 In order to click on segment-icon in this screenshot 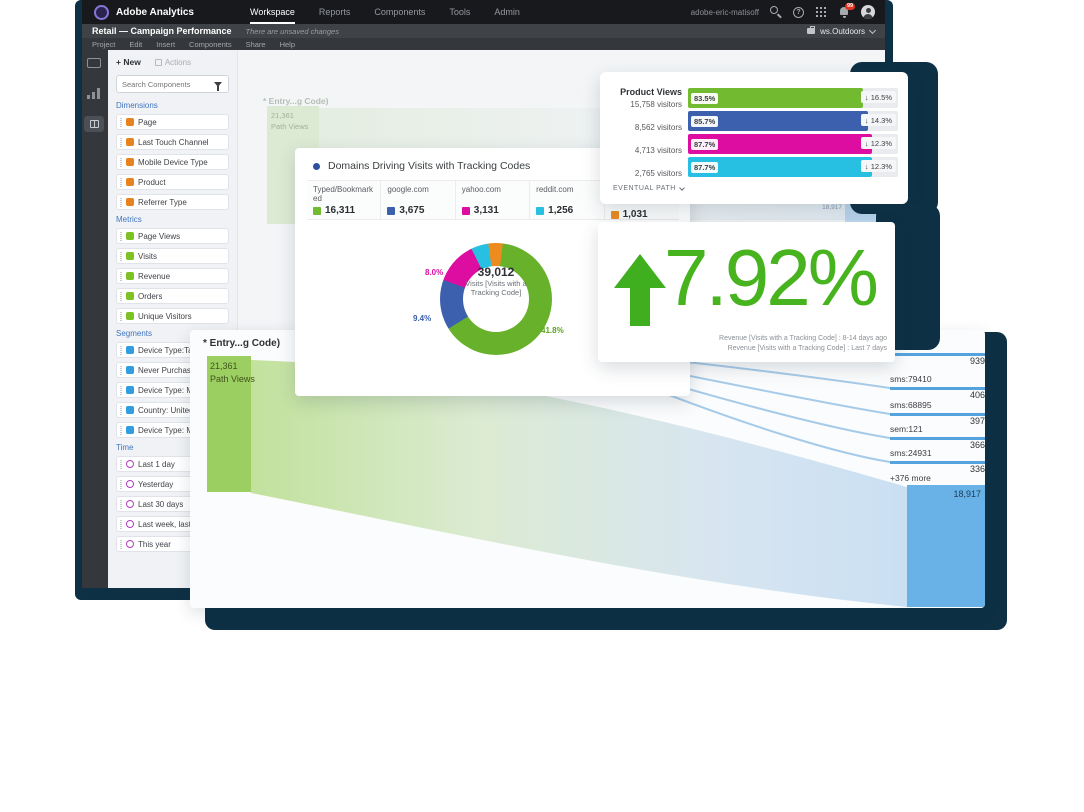, I will do `click(130, 370)`.